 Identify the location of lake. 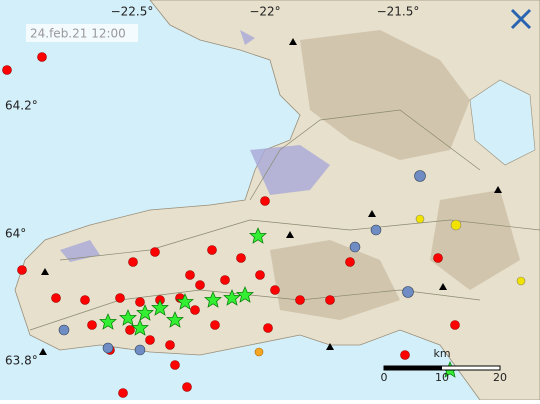
(502, 122).